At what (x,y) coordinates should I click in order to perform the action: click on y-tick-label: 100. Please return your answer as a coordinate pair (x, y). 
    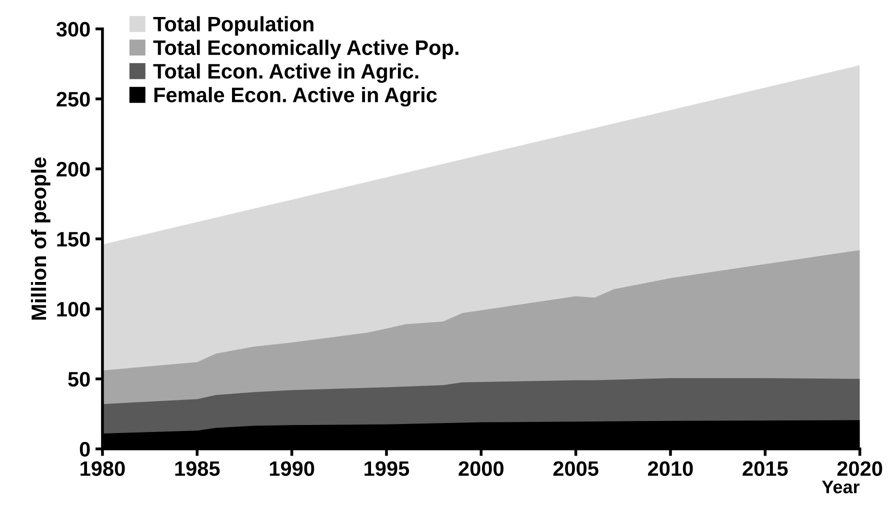
    Looking at the image, I should click on (73, 309).